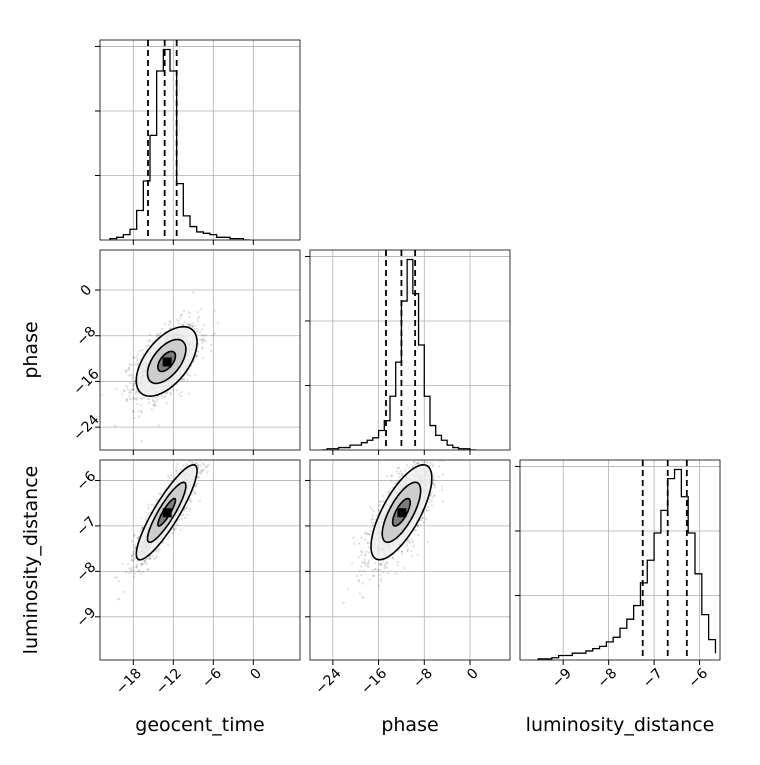  Describe the element at coordinates (410, 560) in the screenshot. I see `panel-border` at that location.